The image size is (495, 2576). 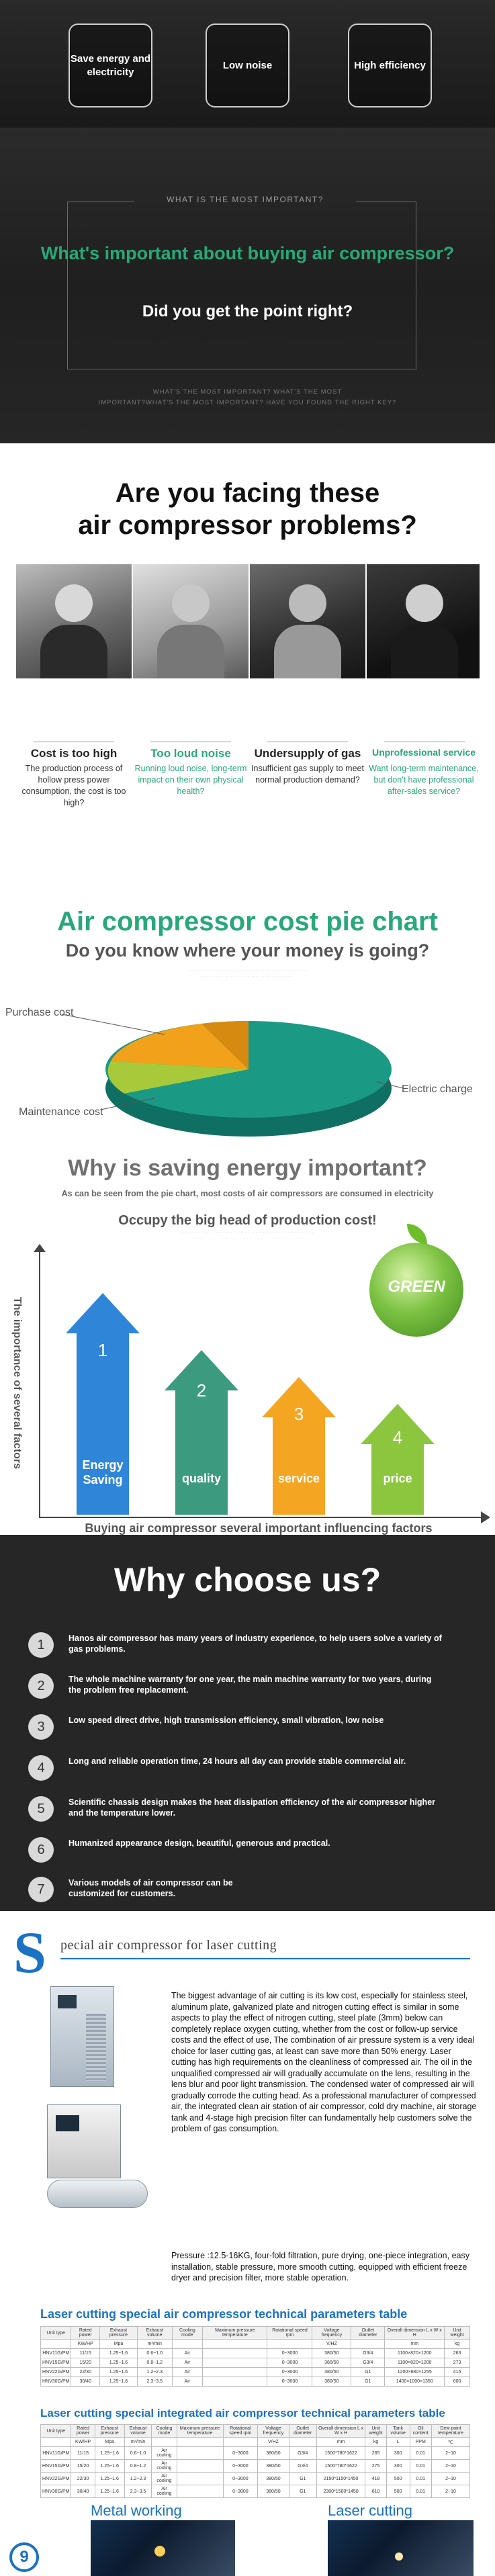 I want to click on table-cell: 2300*1500*1450, so click(x=341, y=2492).